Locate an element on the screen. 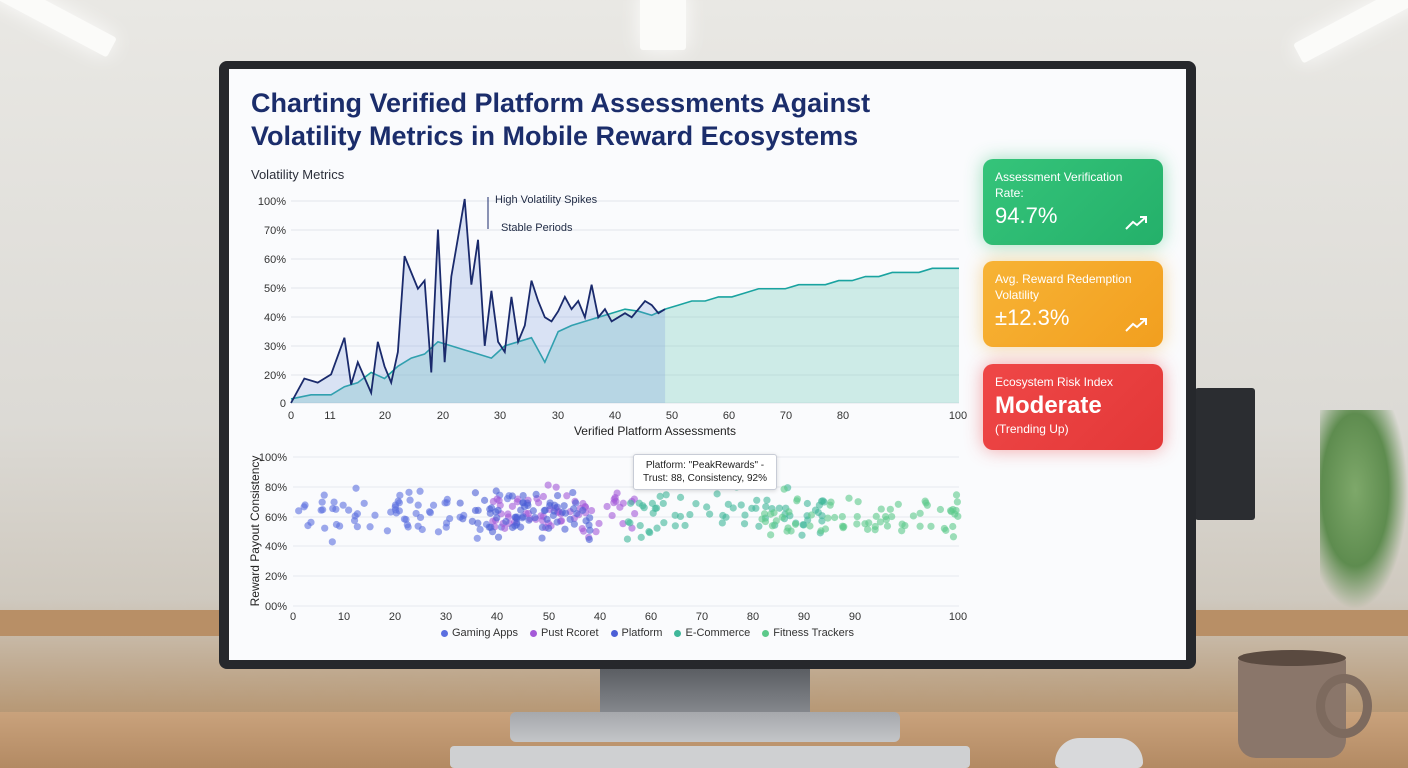  plant is located at coordinates (1364, 510).